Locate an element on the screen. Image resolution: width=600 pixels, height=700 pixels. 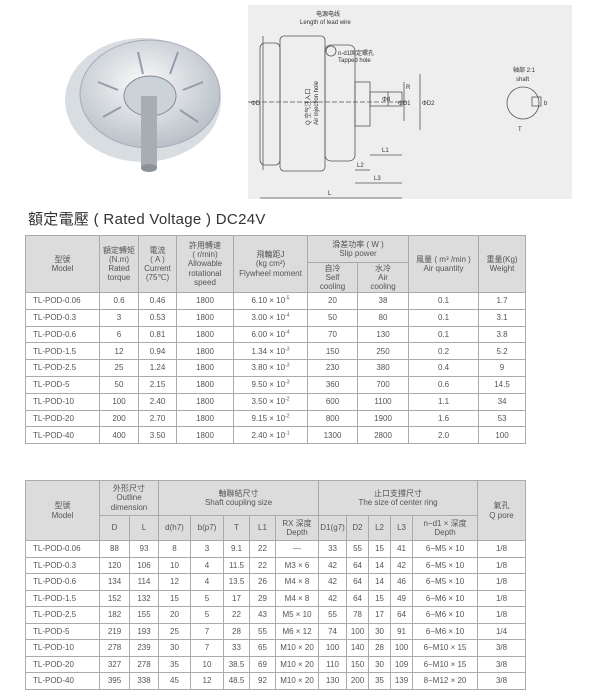
table-cell: 2.15 is located at coordinates (157, 384).